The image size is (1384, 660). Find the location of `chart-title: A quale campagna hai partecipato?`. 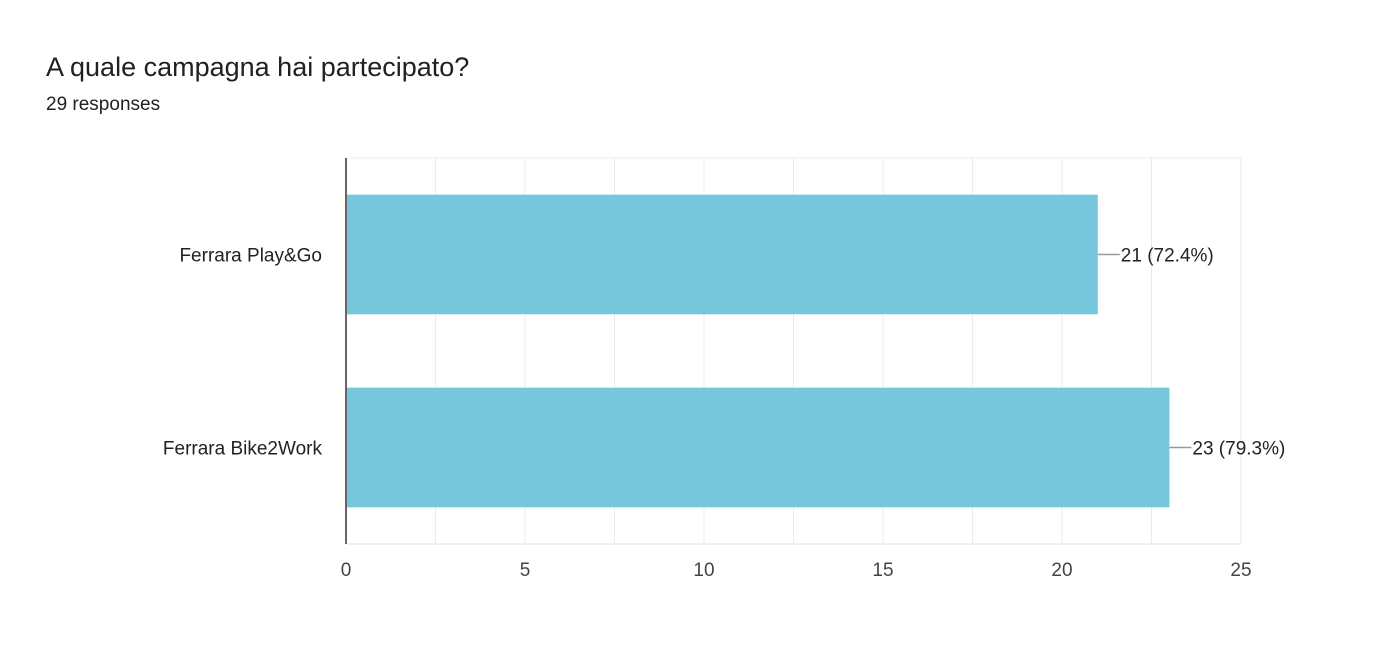

chart-title: A quale campagna hai partecipato? is located at coordinates (258, 67).